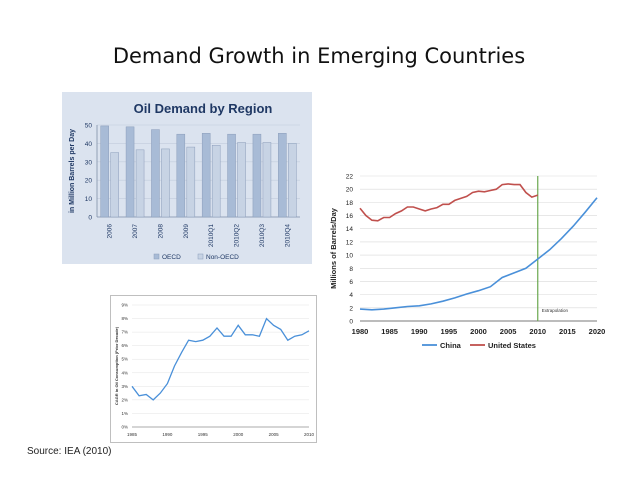 The height and width of the screenshot is (479, 638). What do you see at coordinates (72, 171) in the screenshot?
I see `y-axis-title: in Million Barrels per Day` at bounding box center [72, 171].